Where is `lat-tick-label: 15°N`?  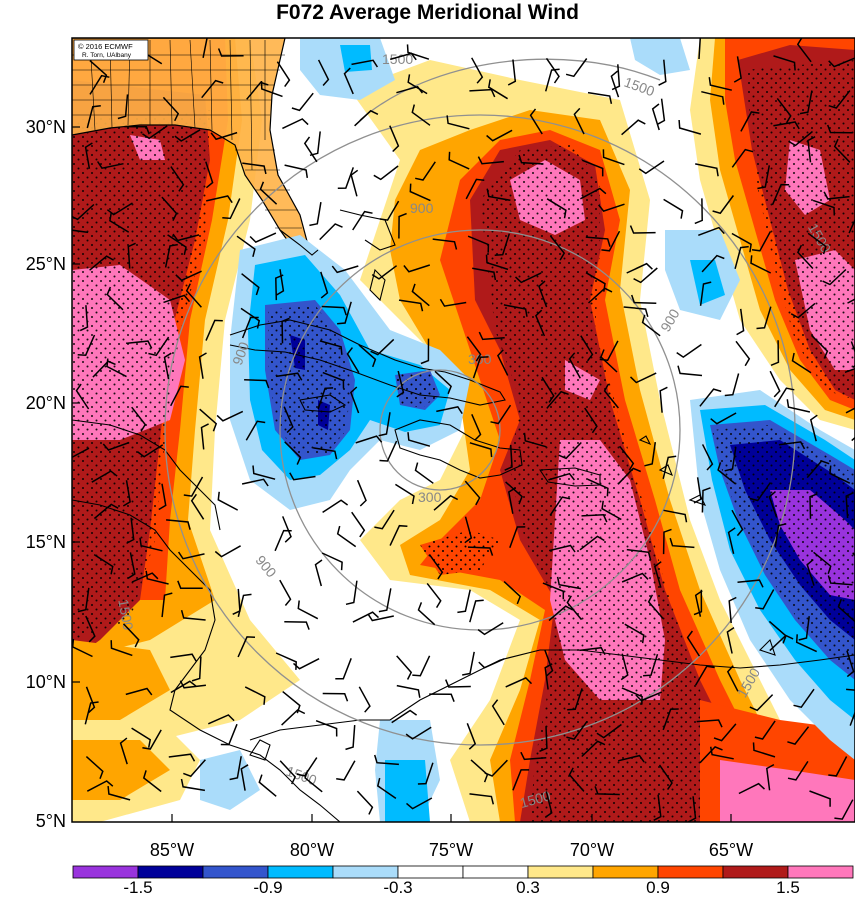 lat-tick-label: 15°N is located at coordinates (46, 542).